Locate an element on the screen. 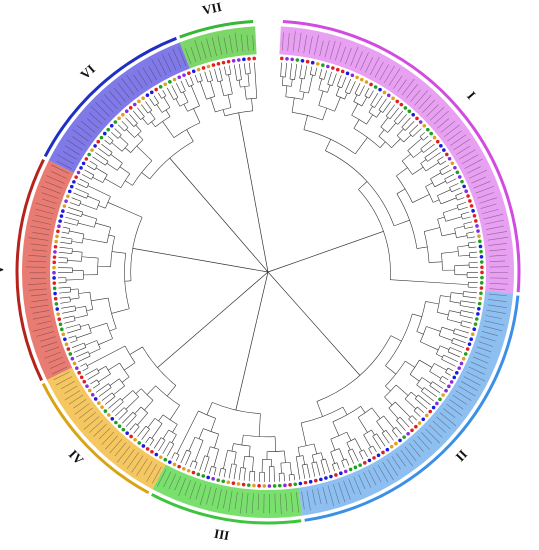  group-label-i: I is located at coordinates (471, 95).